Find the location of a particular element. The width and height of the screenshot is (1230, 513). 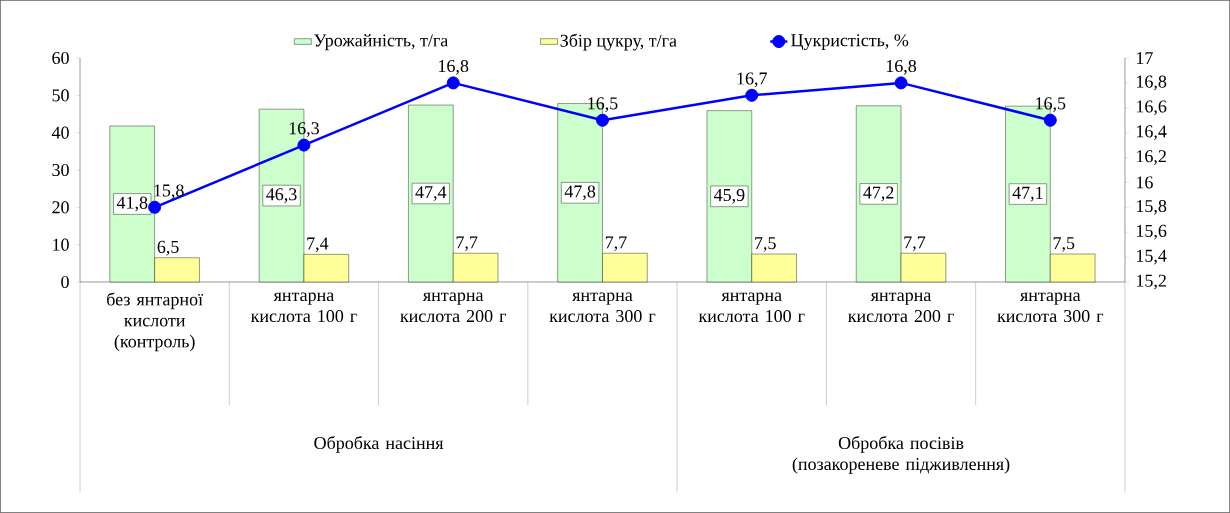

y2-tick-label: 16,6 is located at coordinates (1151, 108).